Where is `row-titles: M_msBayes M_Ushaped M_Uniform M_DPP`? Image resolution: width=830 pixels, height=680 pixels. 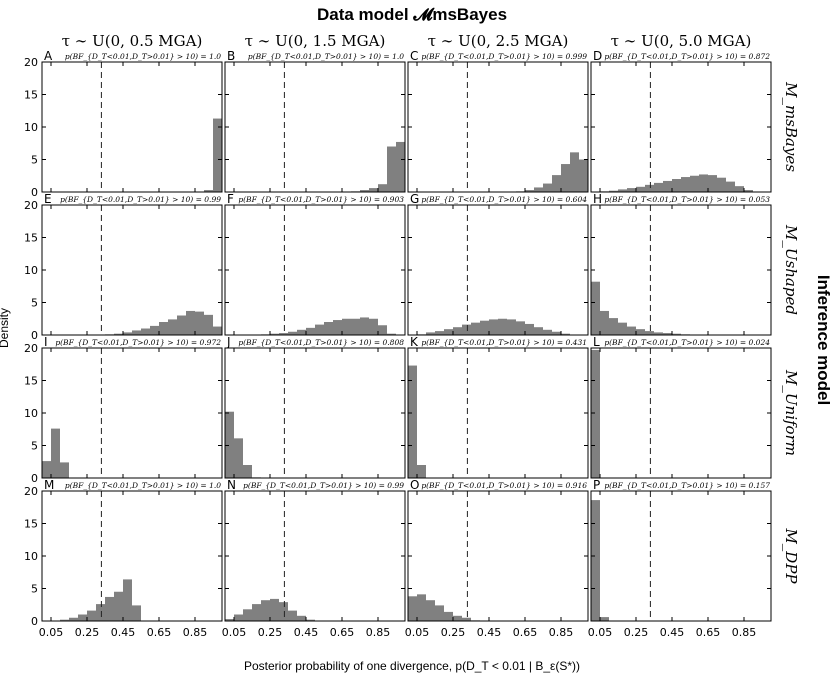
row-titles: M_msBayes M_Ushaped M_Uniform M_DPP is located at coordinates (791, 332).